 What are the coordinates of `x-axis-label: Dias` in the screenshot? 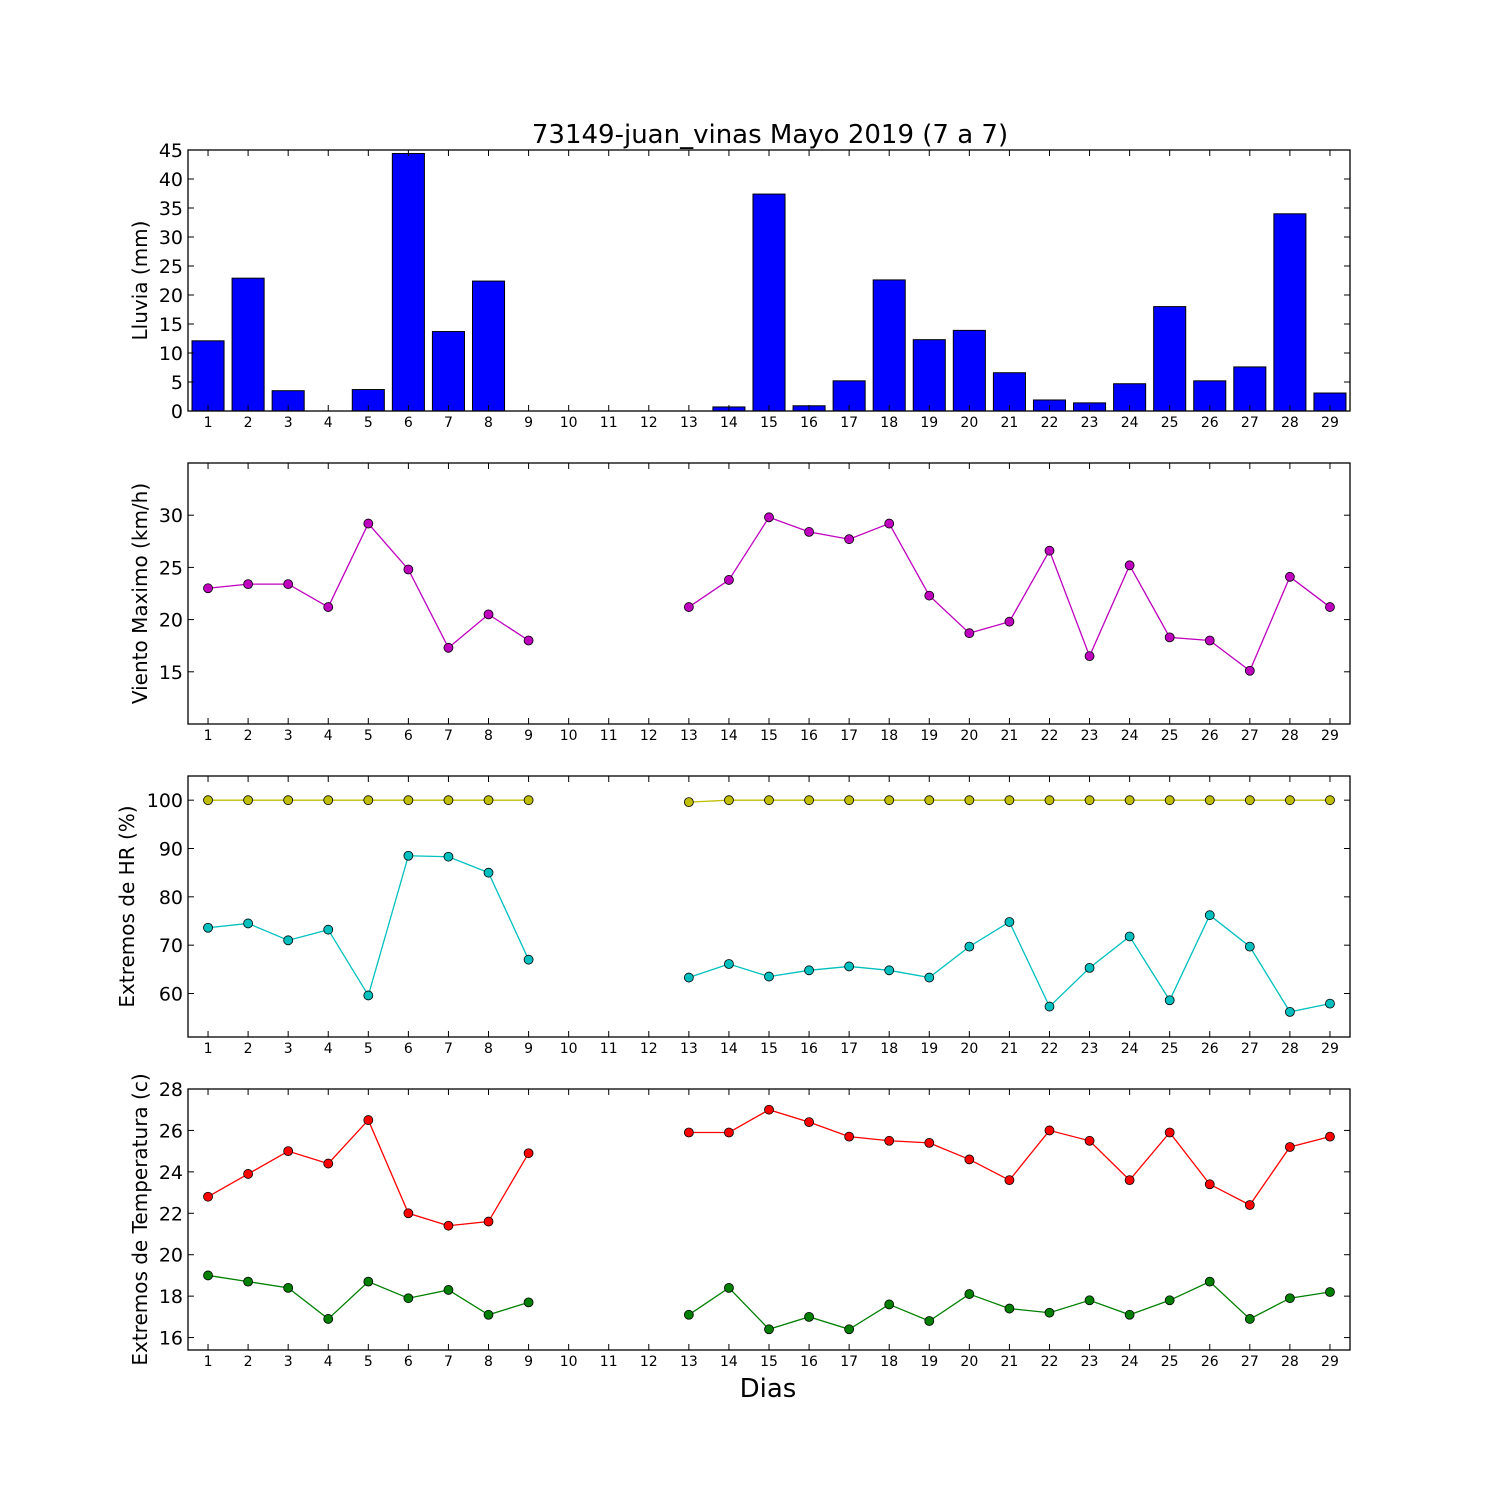 It's located at (768, 1389).